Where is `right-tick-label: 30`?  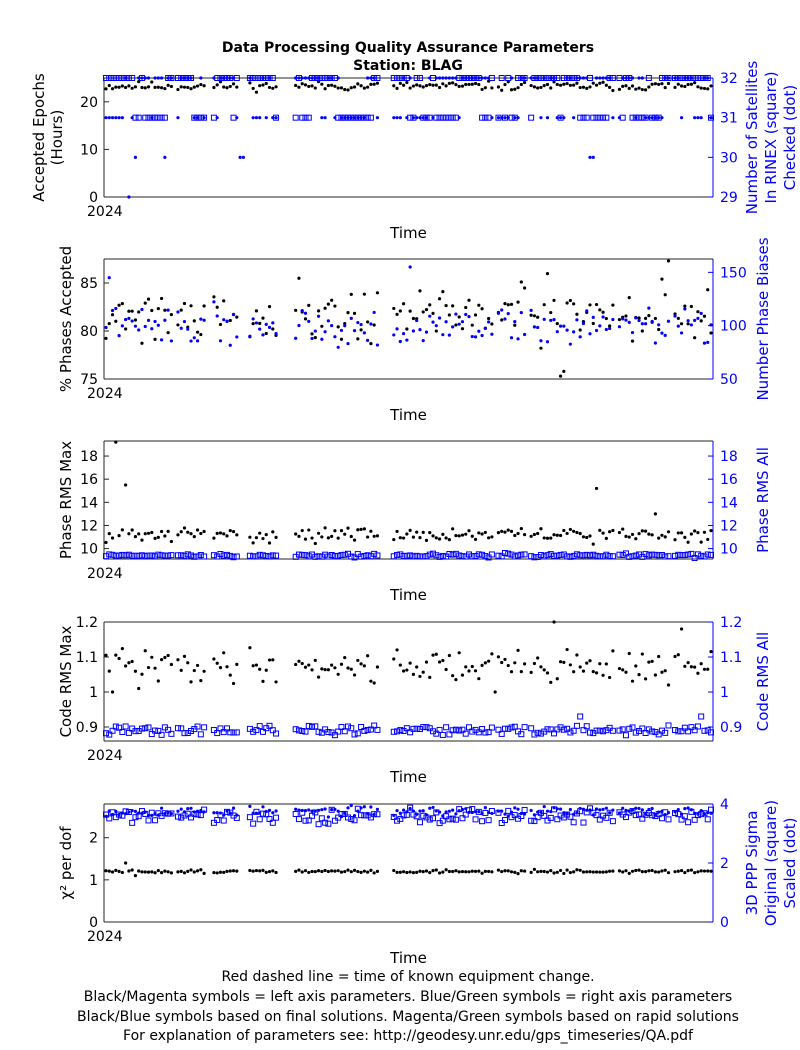
right-tick-label: 30 is located at coordinates (729, 158).